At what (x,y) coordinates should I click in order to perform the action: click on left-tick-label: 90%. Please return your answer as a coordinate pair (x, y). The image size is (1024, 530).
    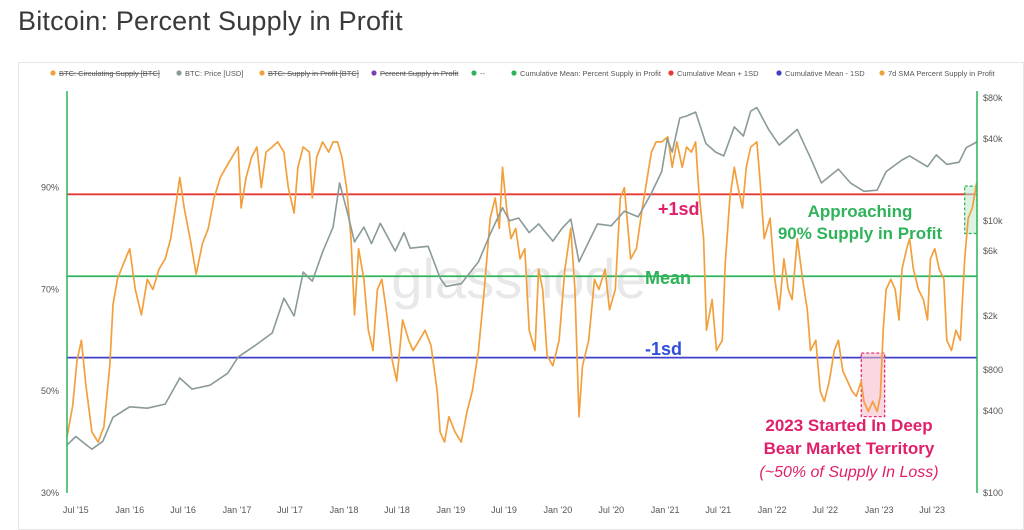
    Looking at the image, I should click on (50, 188).